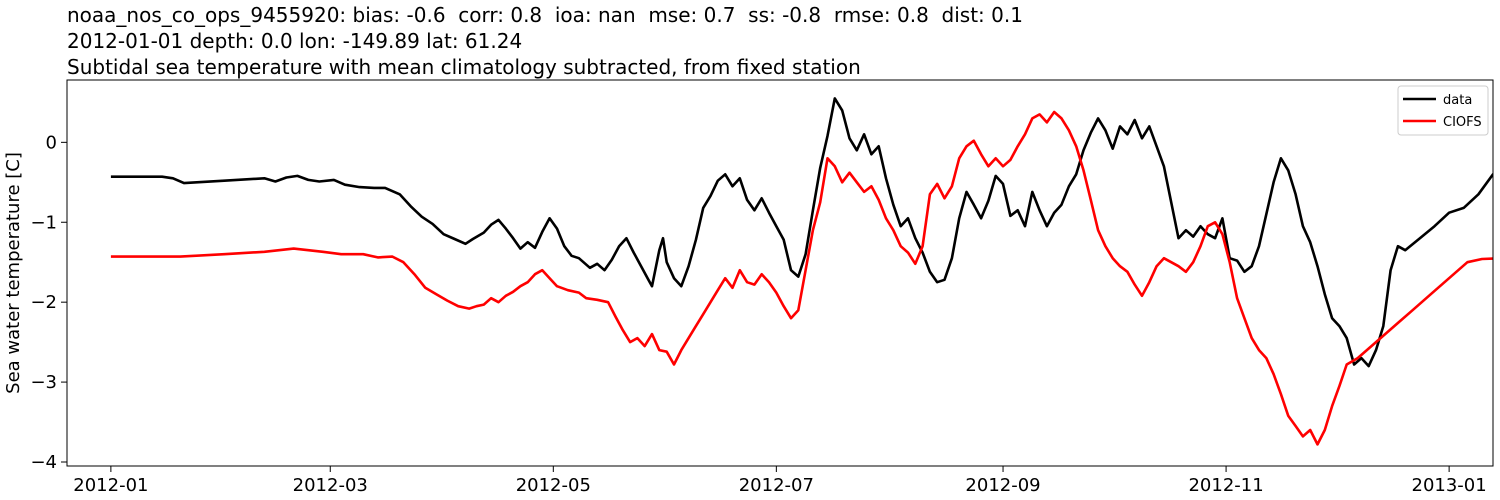 The width and height of the screenshot is (1500, 500). What do you see at coordinates (51, 142) in the screenshot?
I see `y-tick-label: 0` at bounding box center [51, 142].